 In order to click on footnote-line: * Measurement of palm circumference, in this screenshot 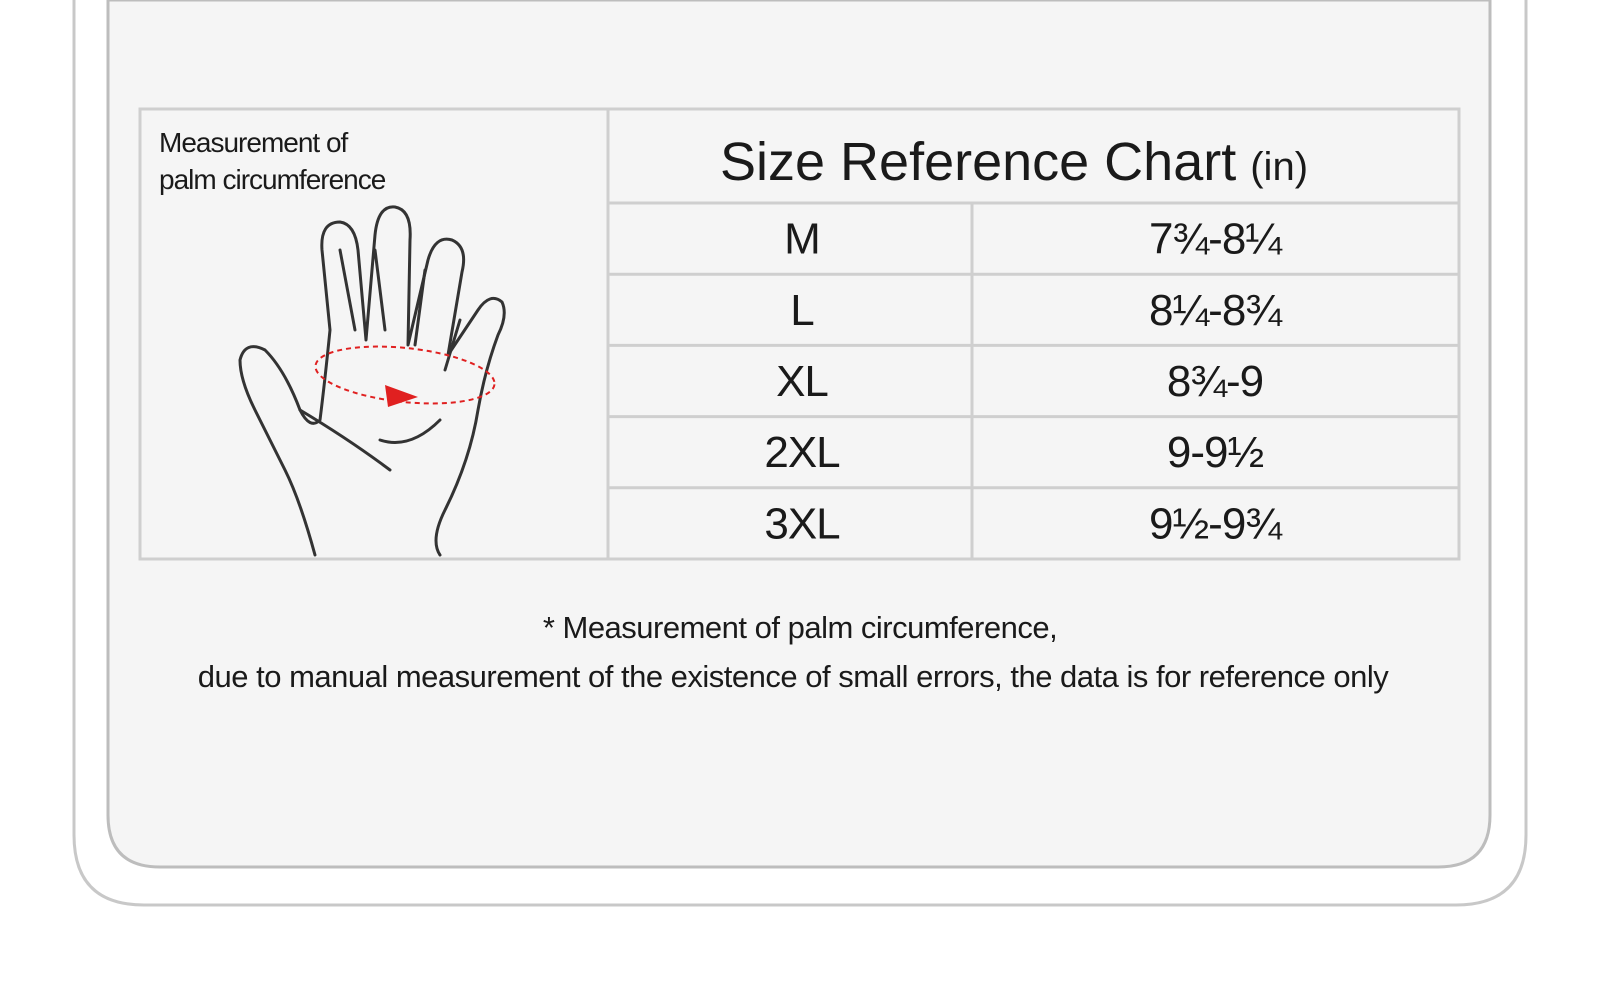, I will do `click(800, 627)`.